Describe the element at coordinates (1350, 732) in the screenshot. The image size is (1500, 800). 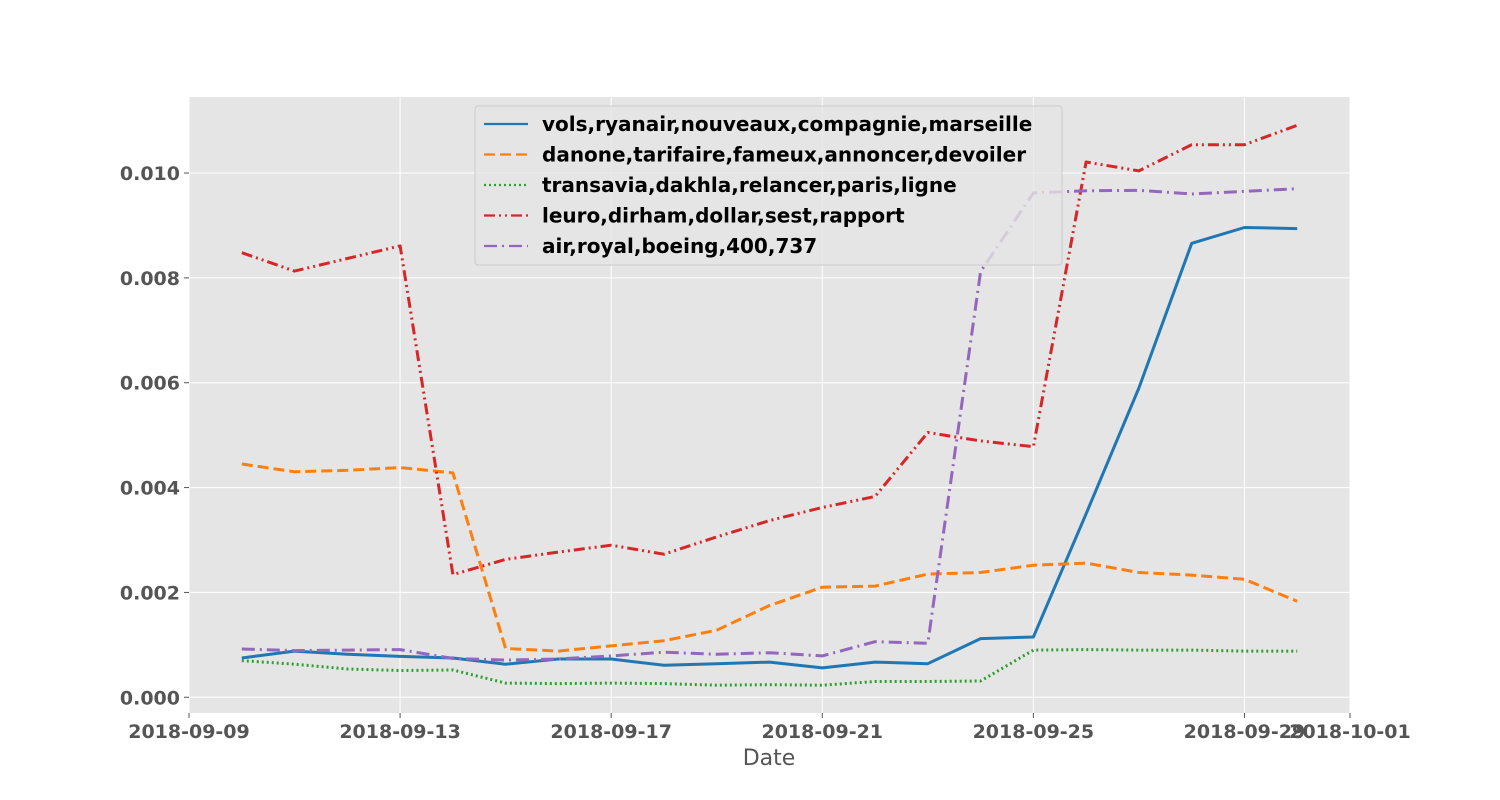
I see `x-tick-label: 2018-10-01` at that location.